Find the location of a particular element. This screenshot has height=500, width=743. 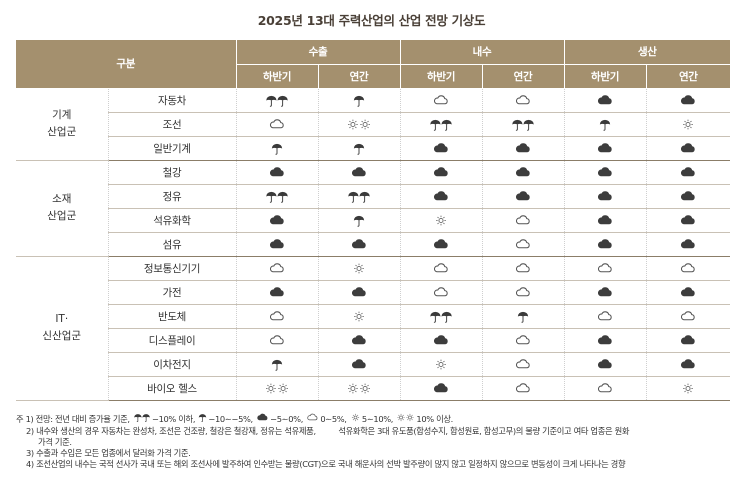

table-row: 섬유 is located at coordinates (373, 244).